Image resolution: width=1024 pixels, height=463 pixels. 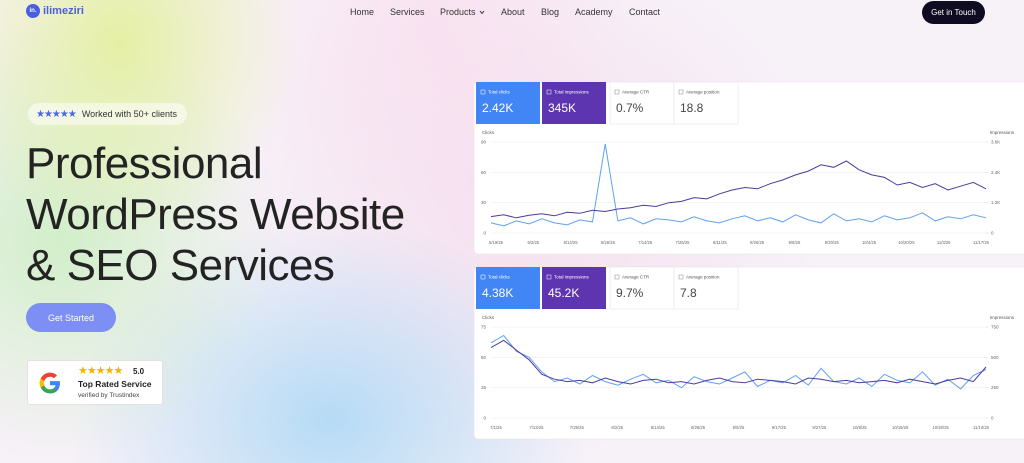 What do you see at coordinates (645, 12) in the screenshot?
I see `nav-link: Contact` at bounding box center [645, 12].